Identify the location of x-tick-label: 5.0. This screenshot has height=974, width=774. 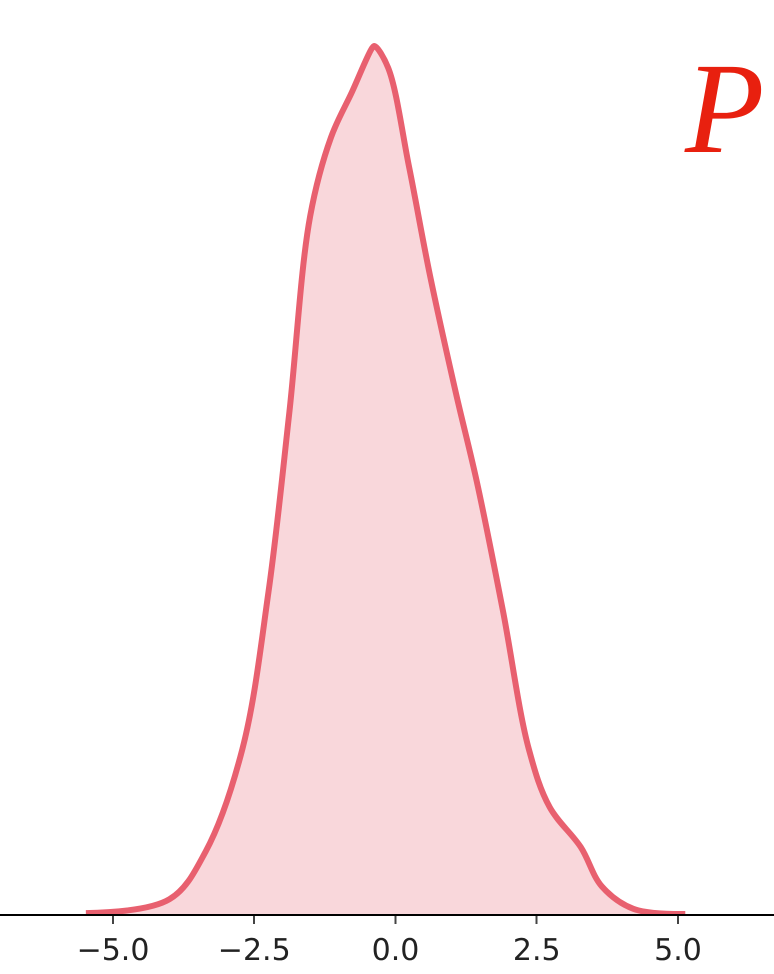
(678, 950).